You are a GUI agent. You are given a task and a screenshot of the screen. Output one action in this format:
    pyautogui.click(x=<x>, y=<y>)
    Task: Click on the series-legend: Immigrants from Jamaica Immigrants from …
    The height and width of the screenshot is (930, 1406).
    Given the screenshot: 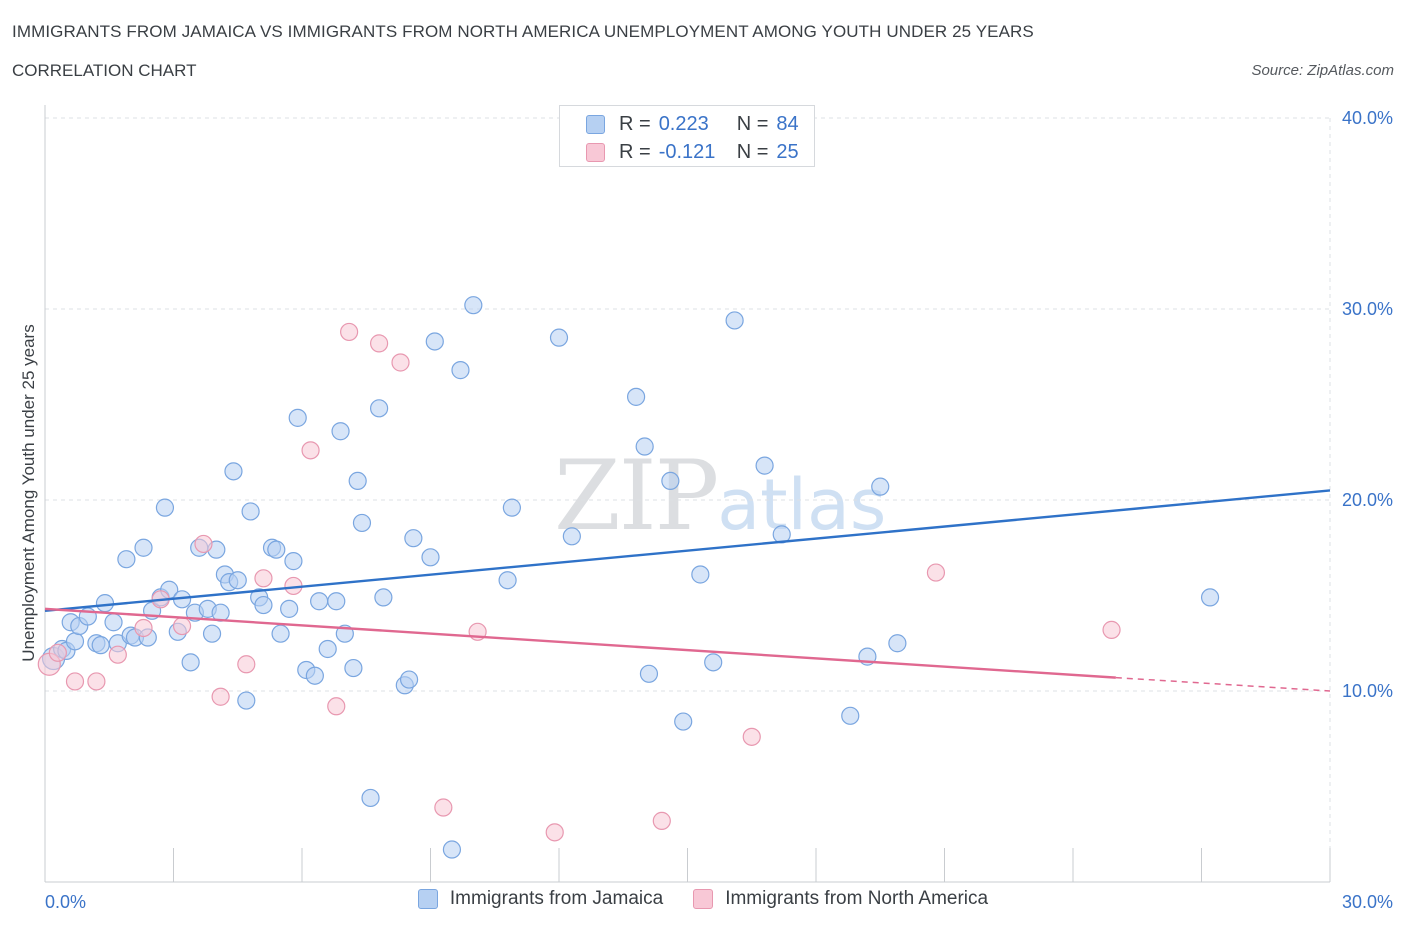 What is the action you would take?
    pyautogui.click(x=703, y=899)
    